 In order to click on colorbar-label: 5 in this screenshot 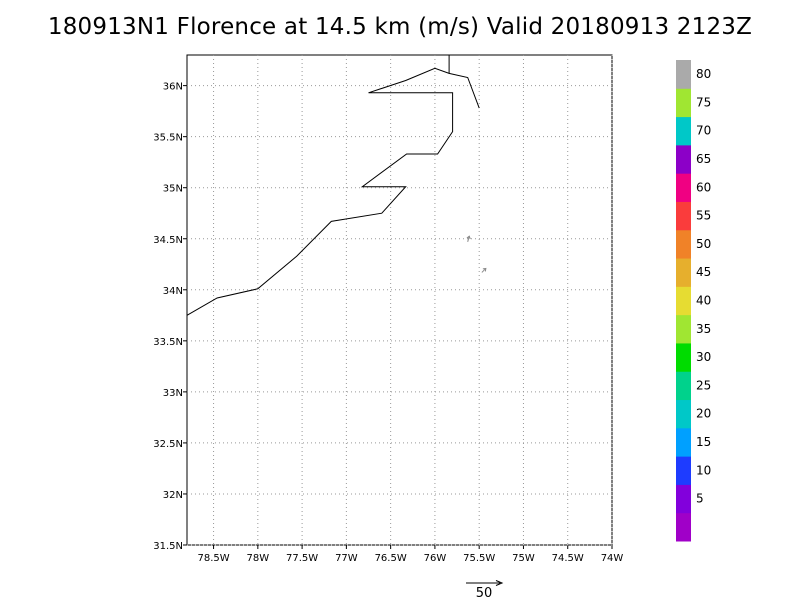, I will do `click(700, 499)`.